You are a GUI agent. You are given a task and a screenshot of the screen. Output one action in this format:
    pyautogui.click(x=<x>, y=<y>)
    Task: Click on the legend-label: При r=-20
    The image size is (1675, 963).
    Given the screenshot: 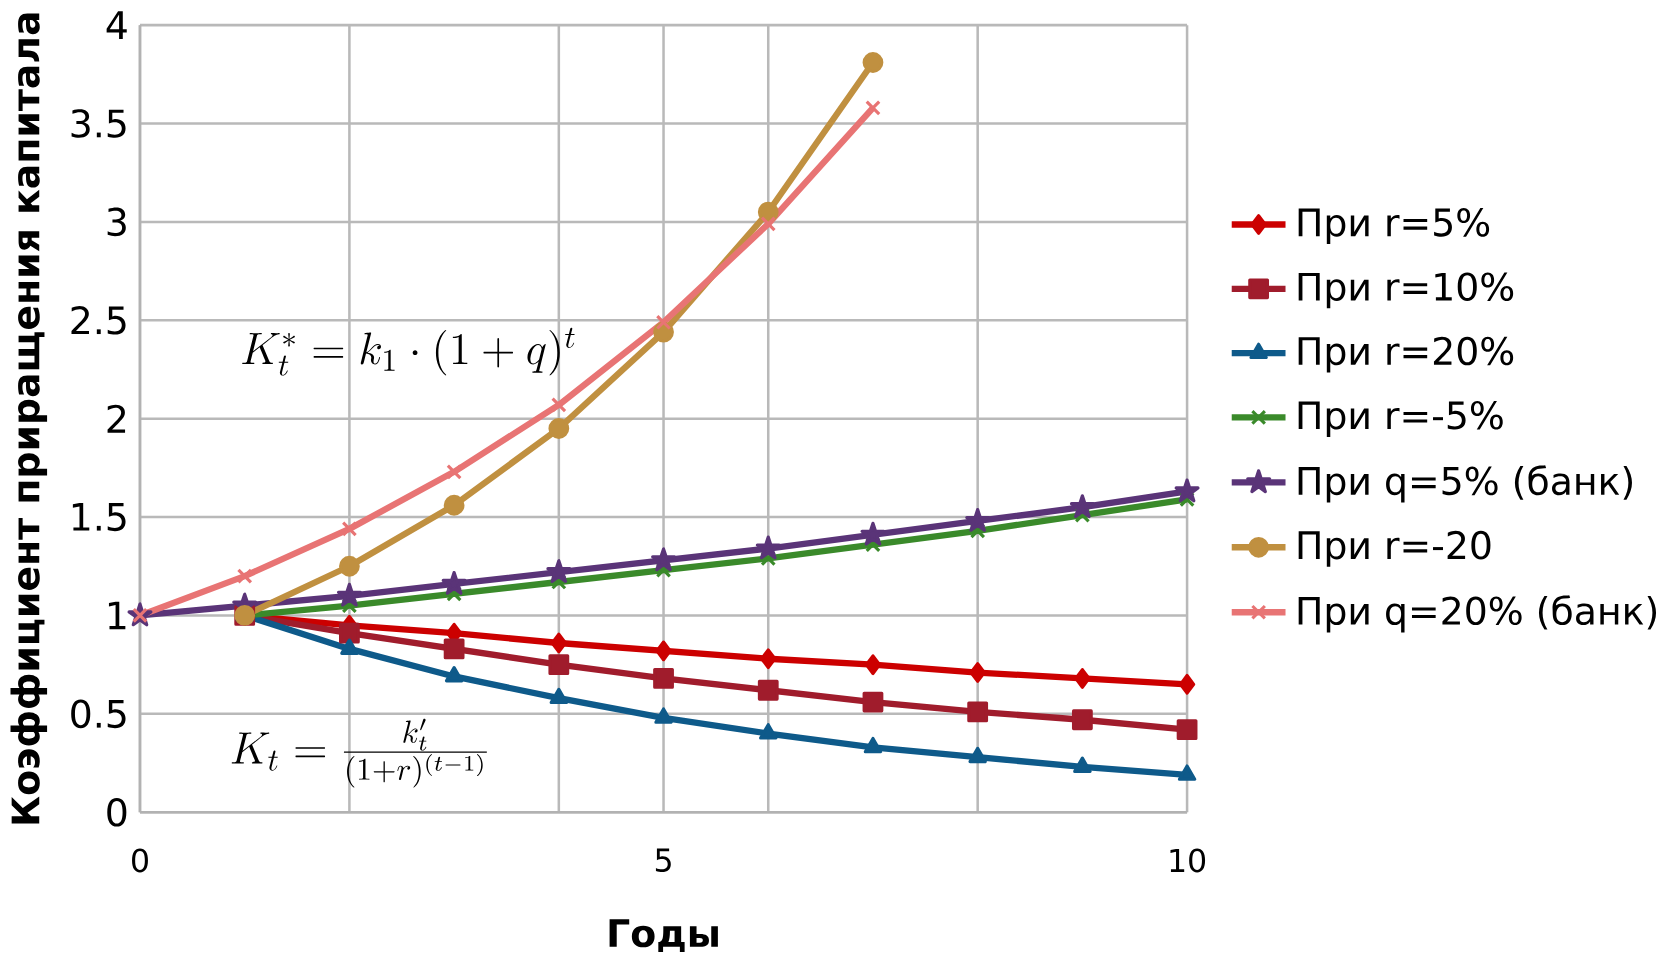 What is the action you would take?
    pyautogui.click(x=1394, y=549)
    